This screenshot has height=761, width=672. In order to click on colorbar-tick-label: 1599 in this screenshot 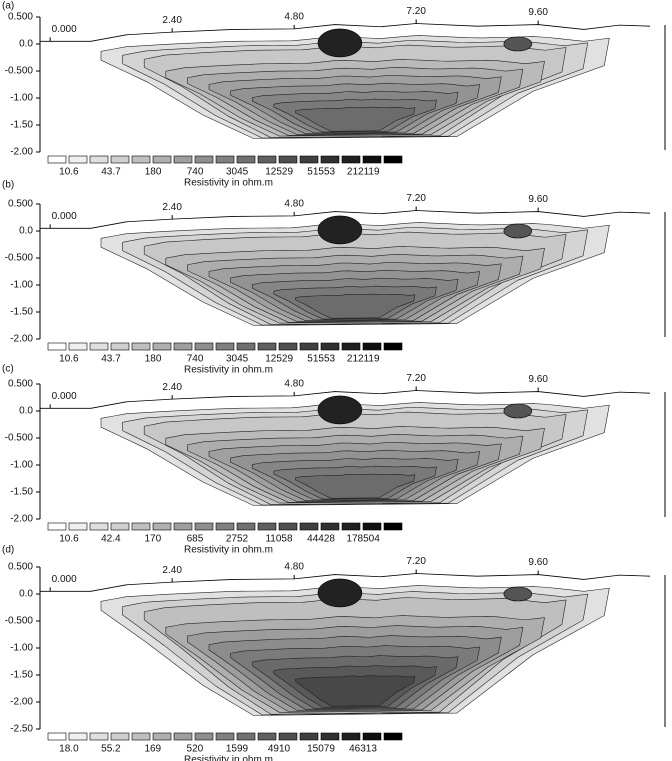, I will do `click(237, 749)`.